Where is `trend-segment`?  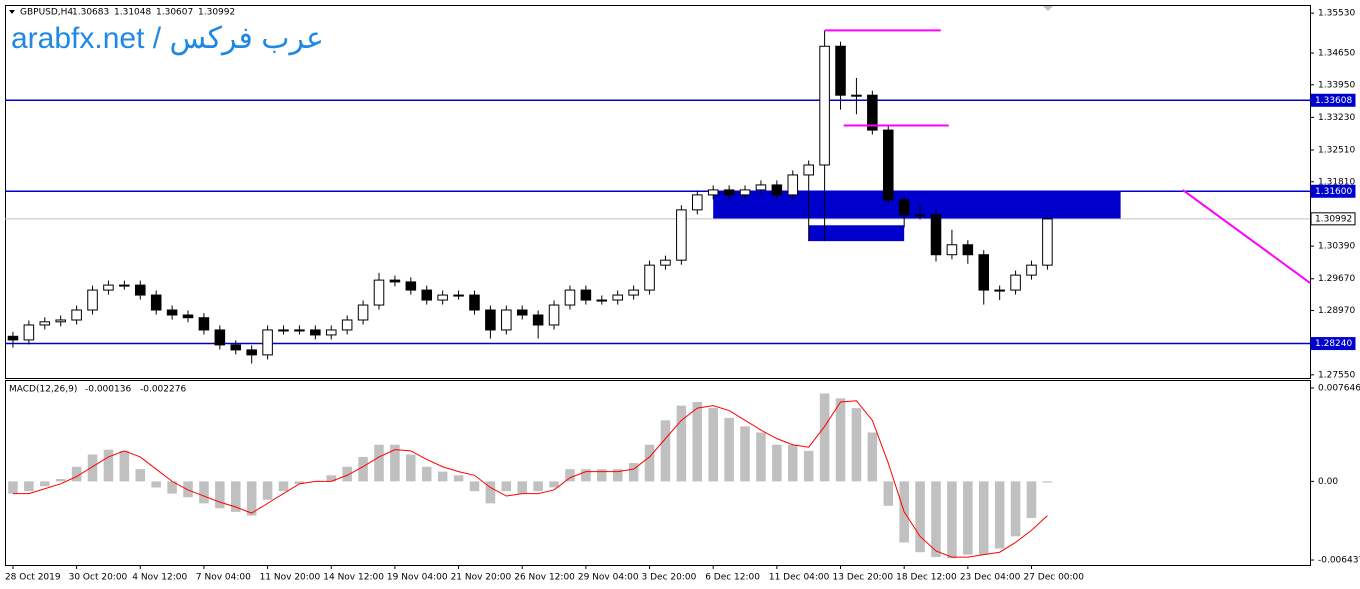 trend-segment is located at coordinates (1246, 236).